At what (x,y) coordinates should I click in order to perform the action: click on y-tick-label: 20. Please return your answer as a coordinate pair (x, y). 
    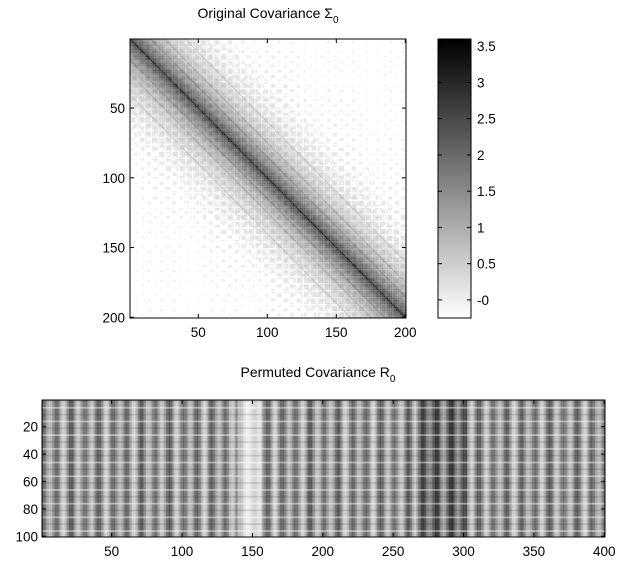
    Looking at the image, I should click on (30, 427).